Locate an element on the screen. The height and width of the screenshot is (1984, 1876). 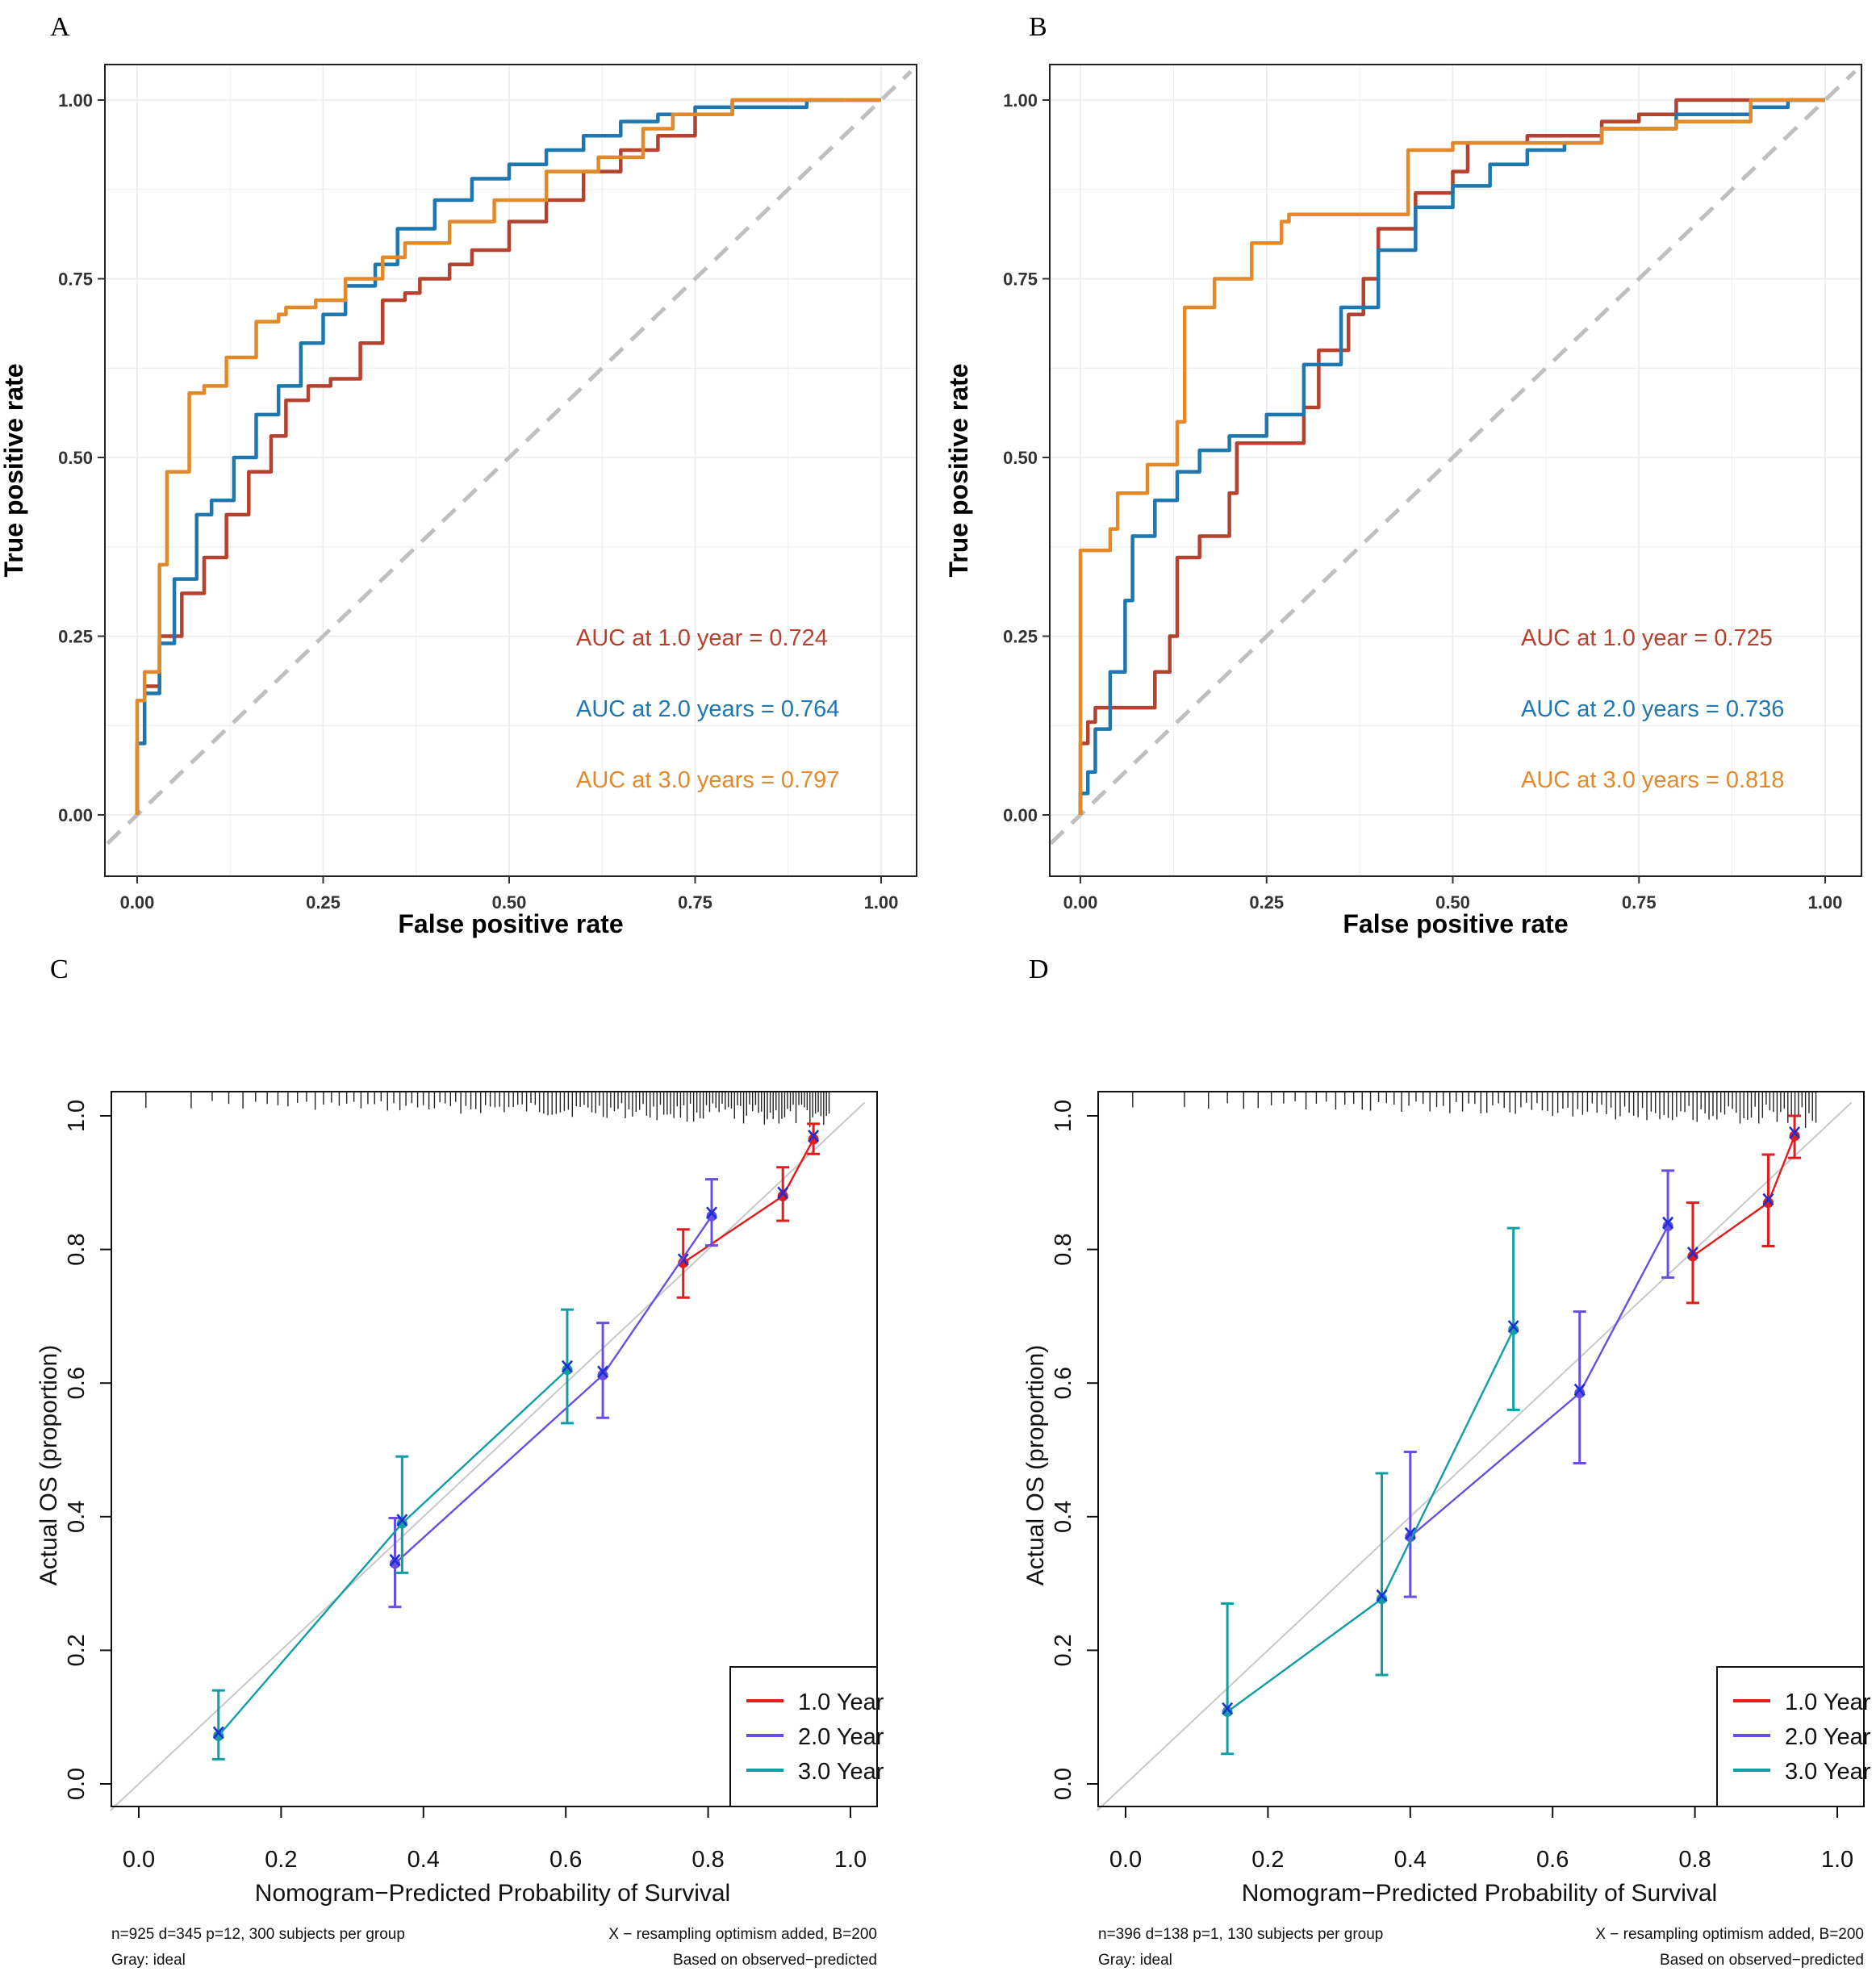
auc-annotation-year-3: AUC at 3.0 years = 0.797 is located at coordinates (707, 780).